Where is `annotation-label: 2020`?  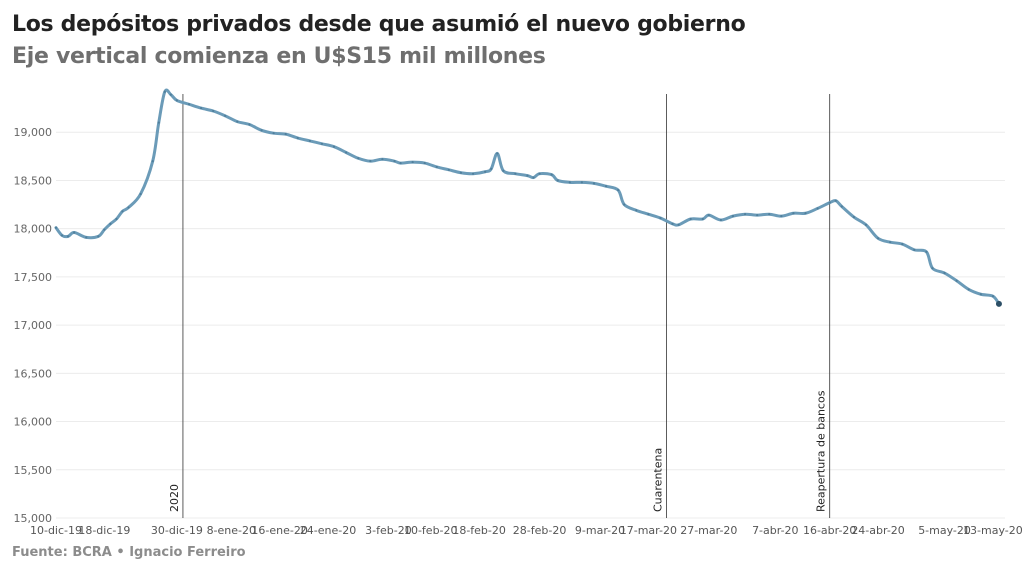 annotation-label: 2020 is located at coordinates (174, 498).